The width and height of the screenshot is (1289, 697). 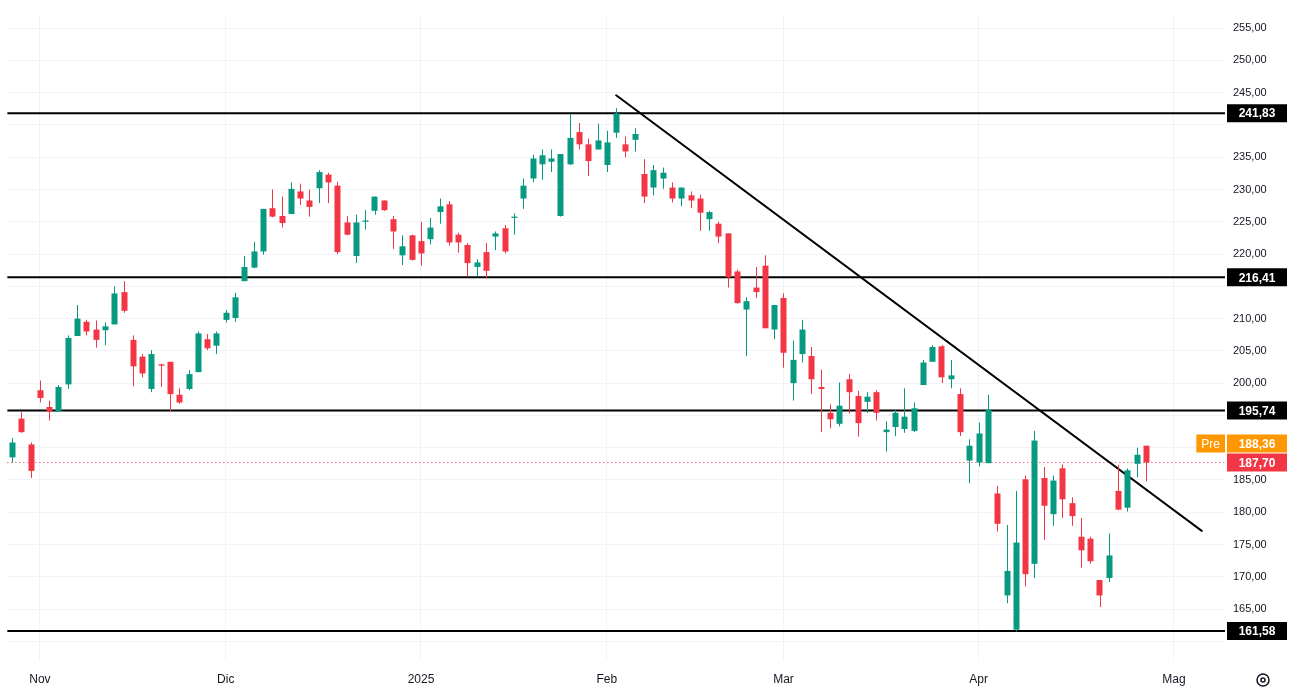 I want to click on ref-line-label: 161,58, so click(x=1257, y=631).